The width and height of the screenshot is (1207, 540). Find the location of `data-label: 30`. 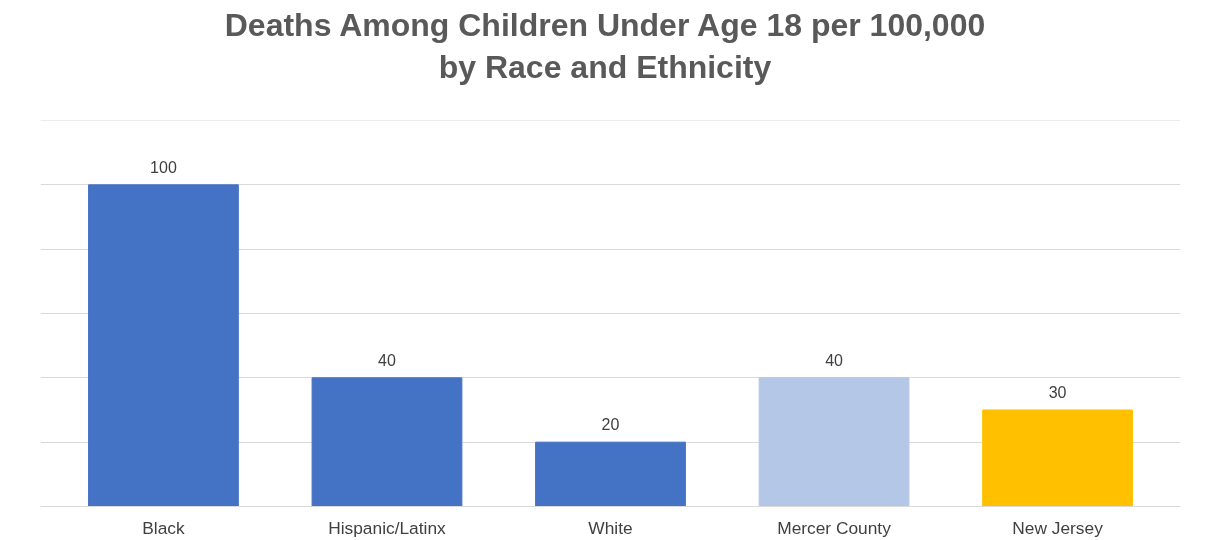

data-label: 30 is located at coordinates (1057, 392).